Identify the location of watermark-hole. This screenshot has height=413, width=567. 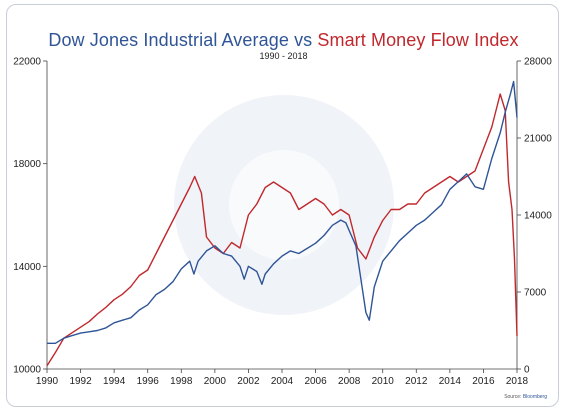
(284, 205).